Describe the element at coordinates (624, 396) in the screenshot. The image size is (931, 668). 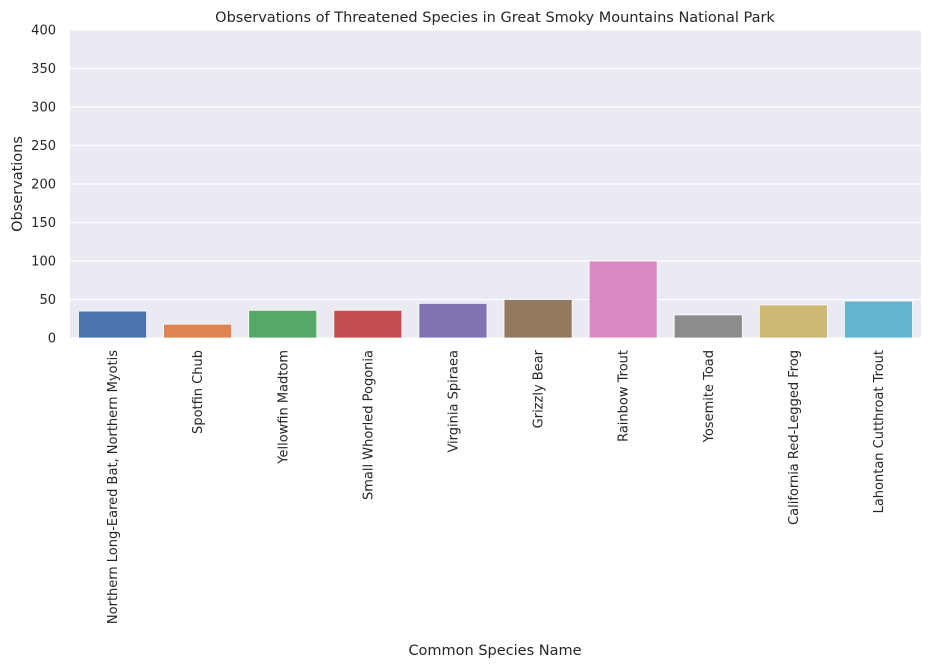
I see `x-tick-label: Rainbow Trout` at that location.